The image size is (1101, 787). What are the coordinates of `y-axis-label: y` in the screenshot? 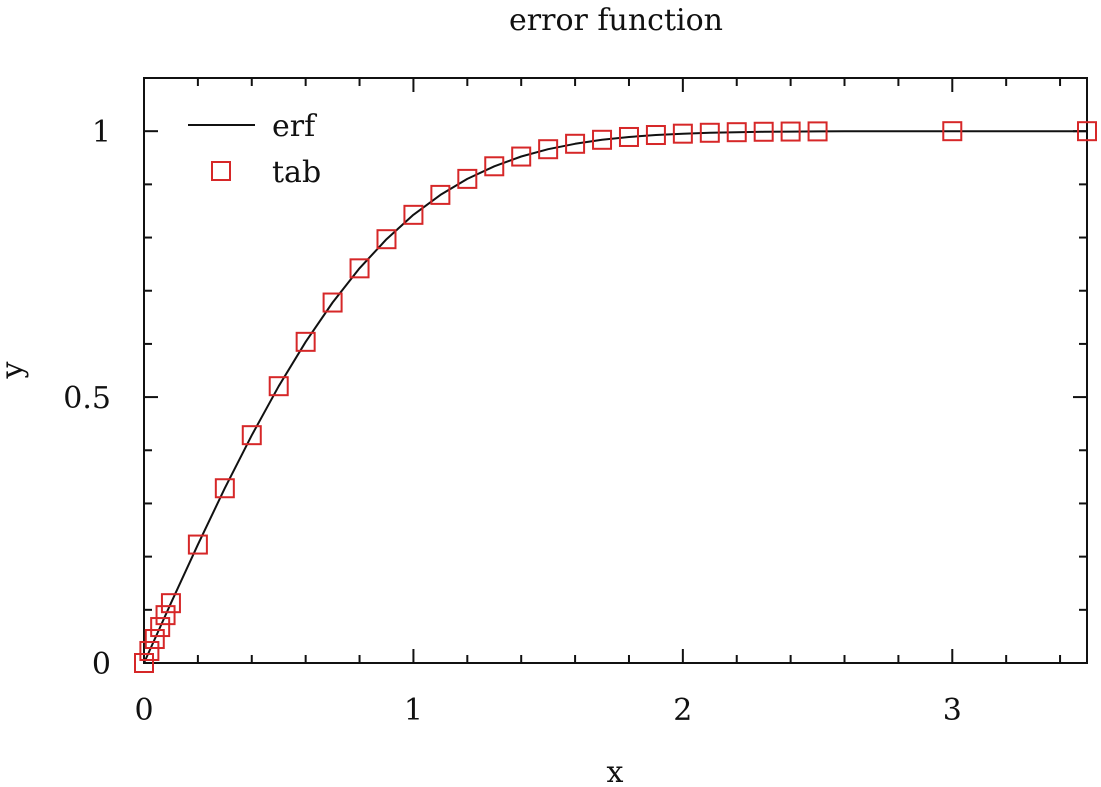 It's located at (15, 370).